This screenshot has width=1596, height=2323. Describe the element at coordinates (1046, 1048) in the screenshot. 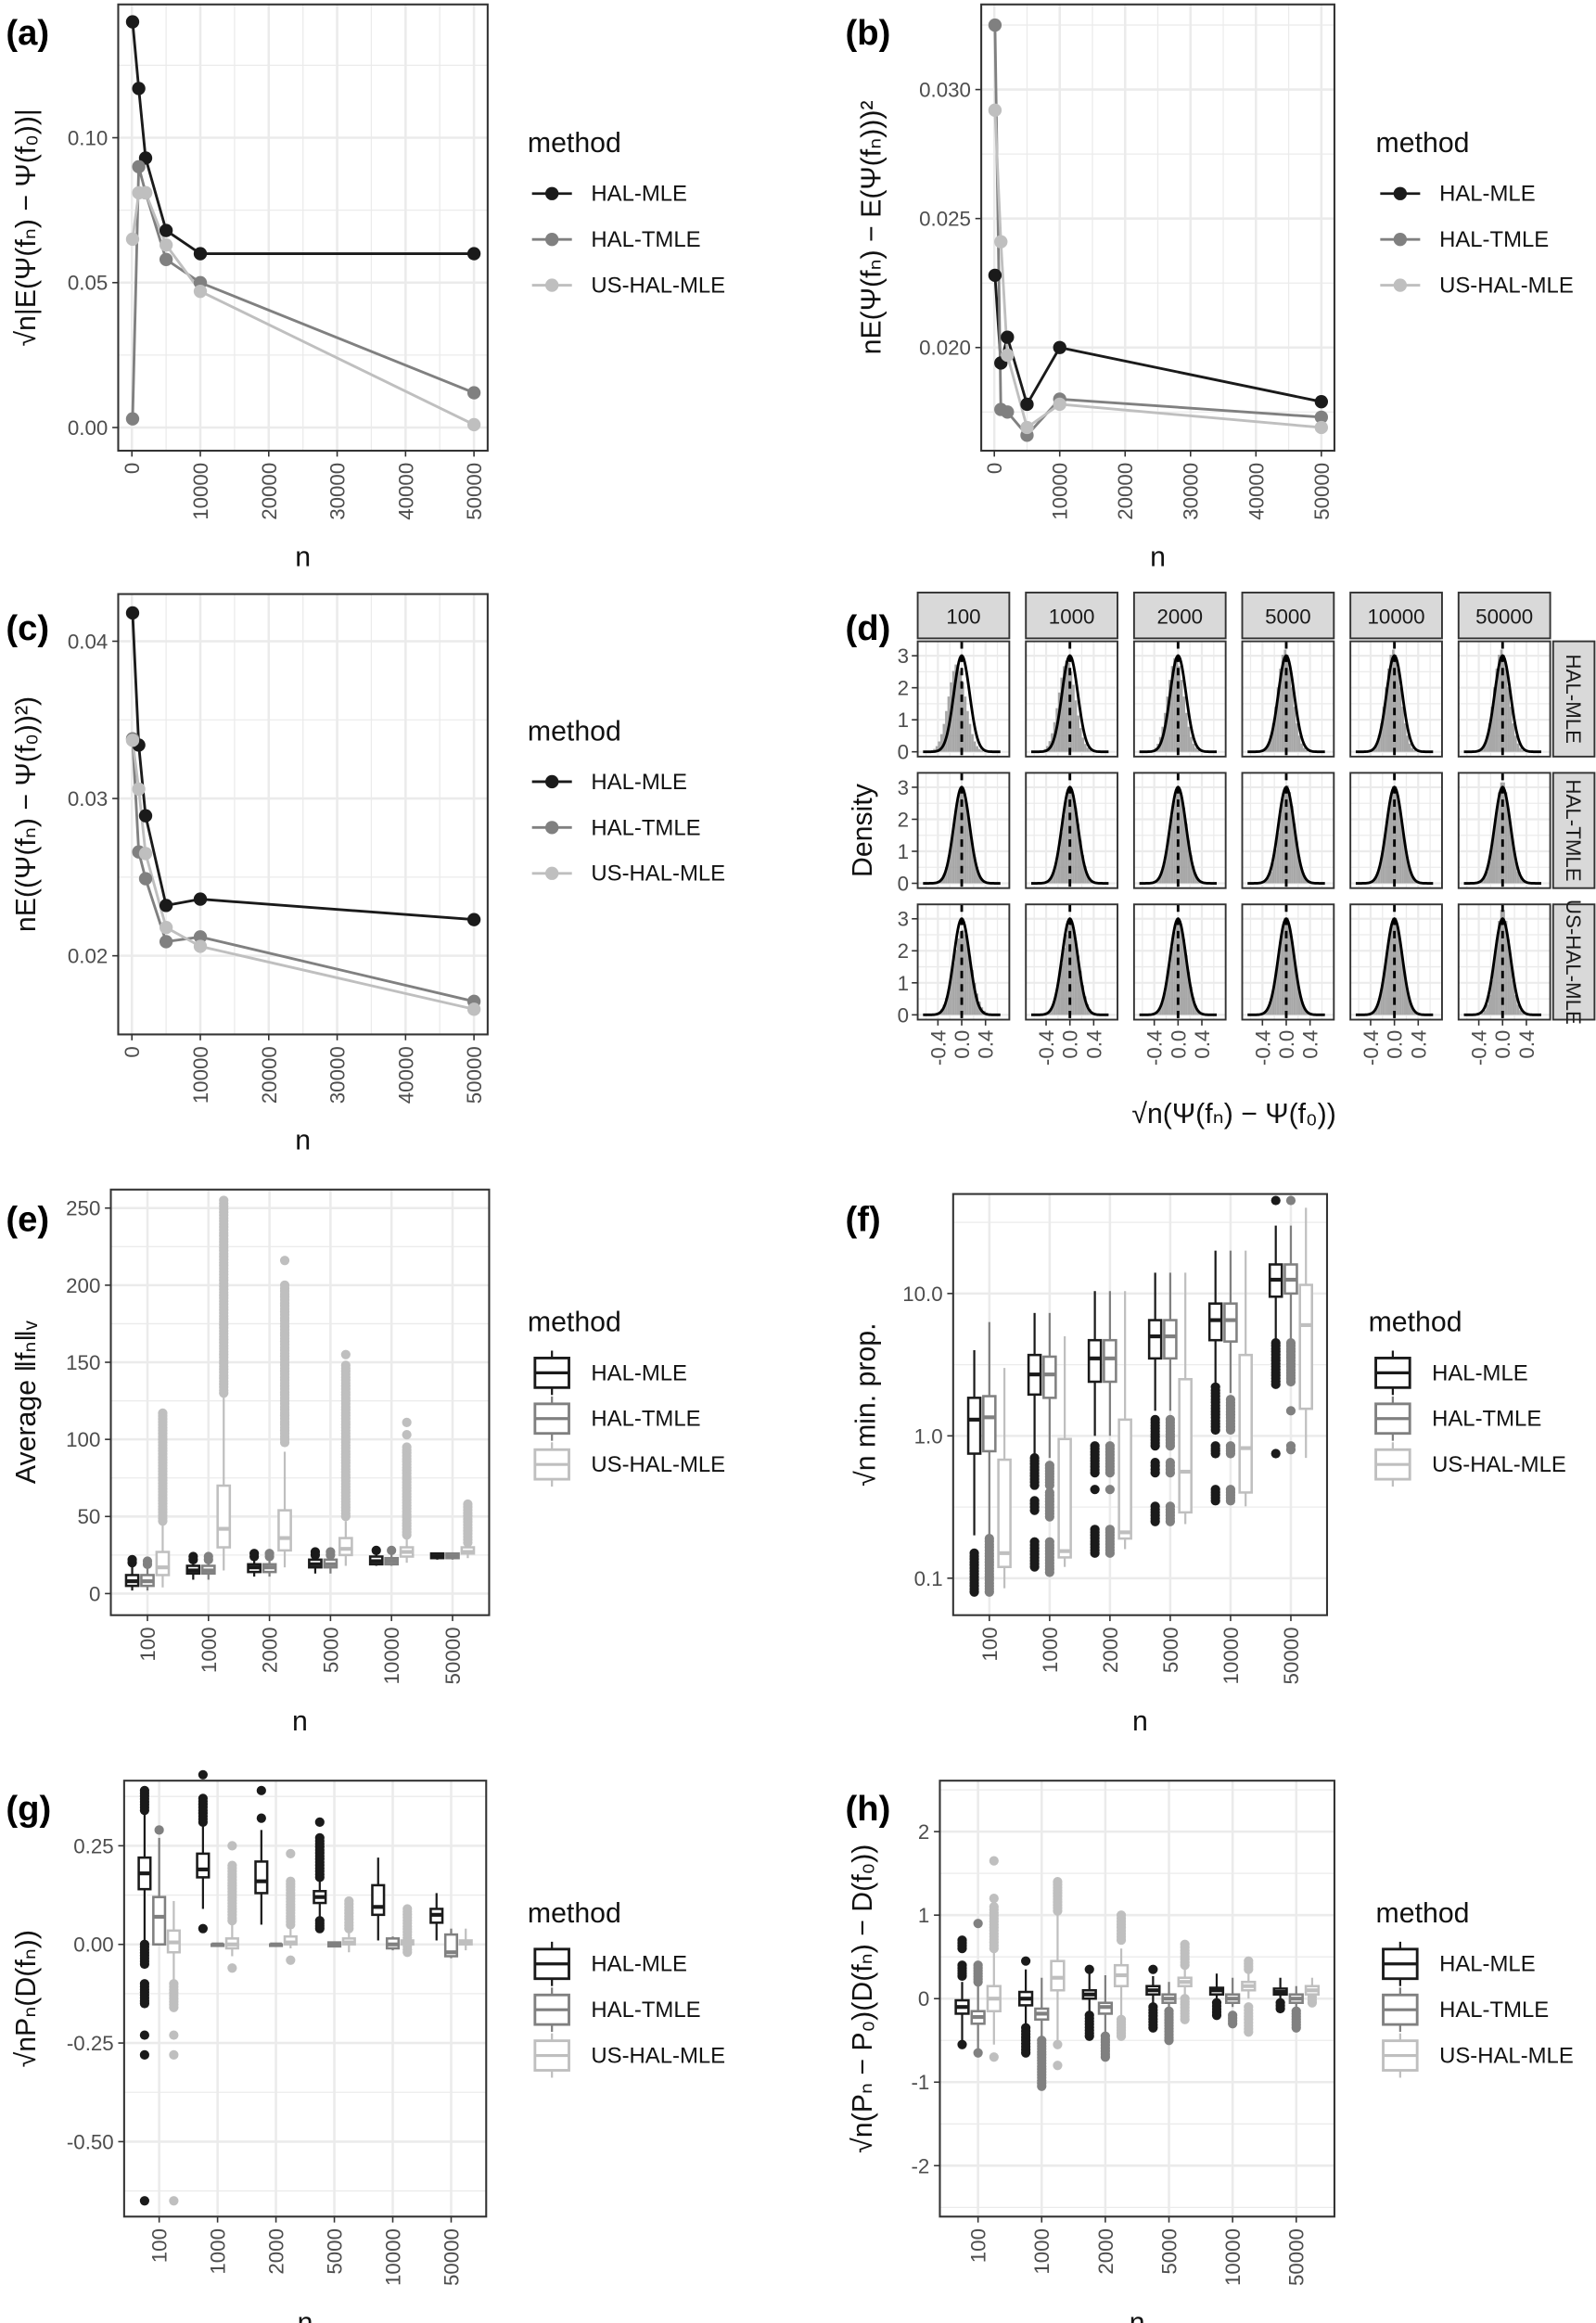

I see `x-tick-label: -0.4` at that location.